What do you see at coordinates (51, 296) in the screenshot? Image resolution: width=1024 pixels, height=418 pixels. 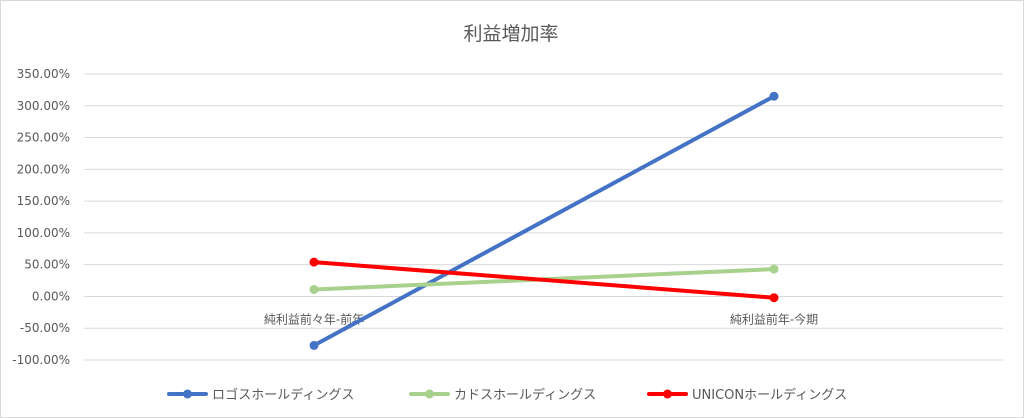 I see `y-tick-label: 0.00%` at bounding box center [51, 296].